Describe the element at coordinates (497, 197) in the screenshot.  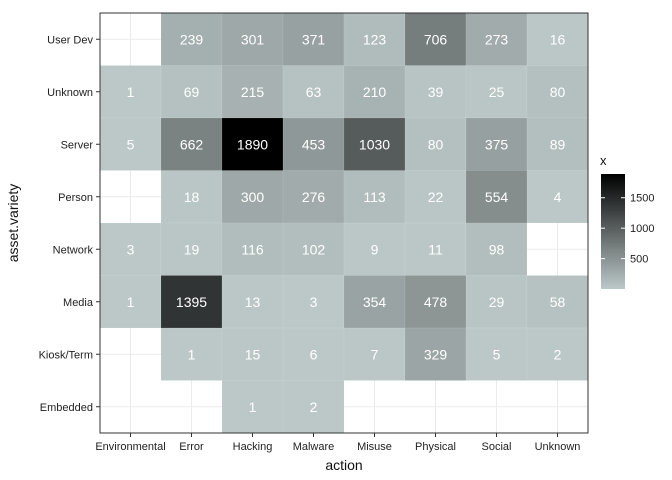
I see `cell-label-person-social: 554` at that location.